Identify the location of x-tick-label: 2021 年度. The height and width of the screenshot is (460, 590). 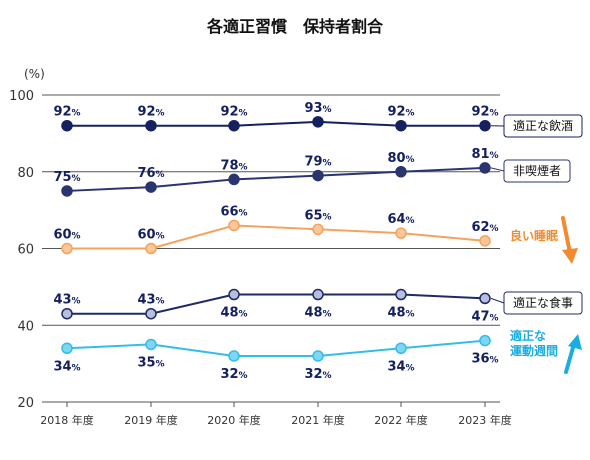
(318, 420).